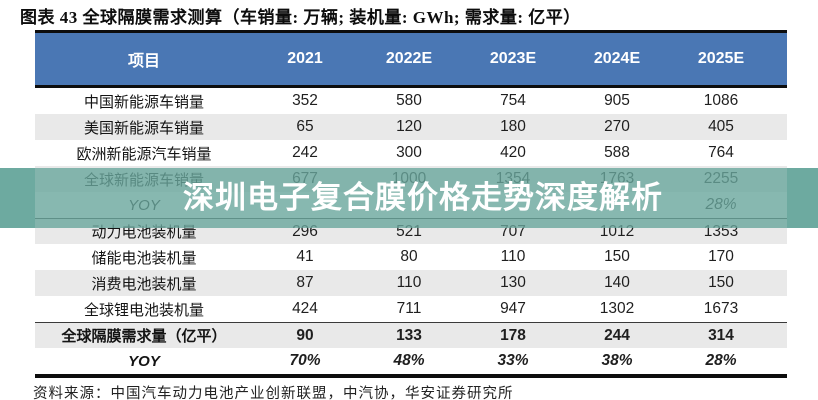 This screenshot has width=818, height=400. What do you see at coordinates (144, 284) in the screenshot?
I see `row-label: 消费电池装机量` at bounding box center [144, 284].